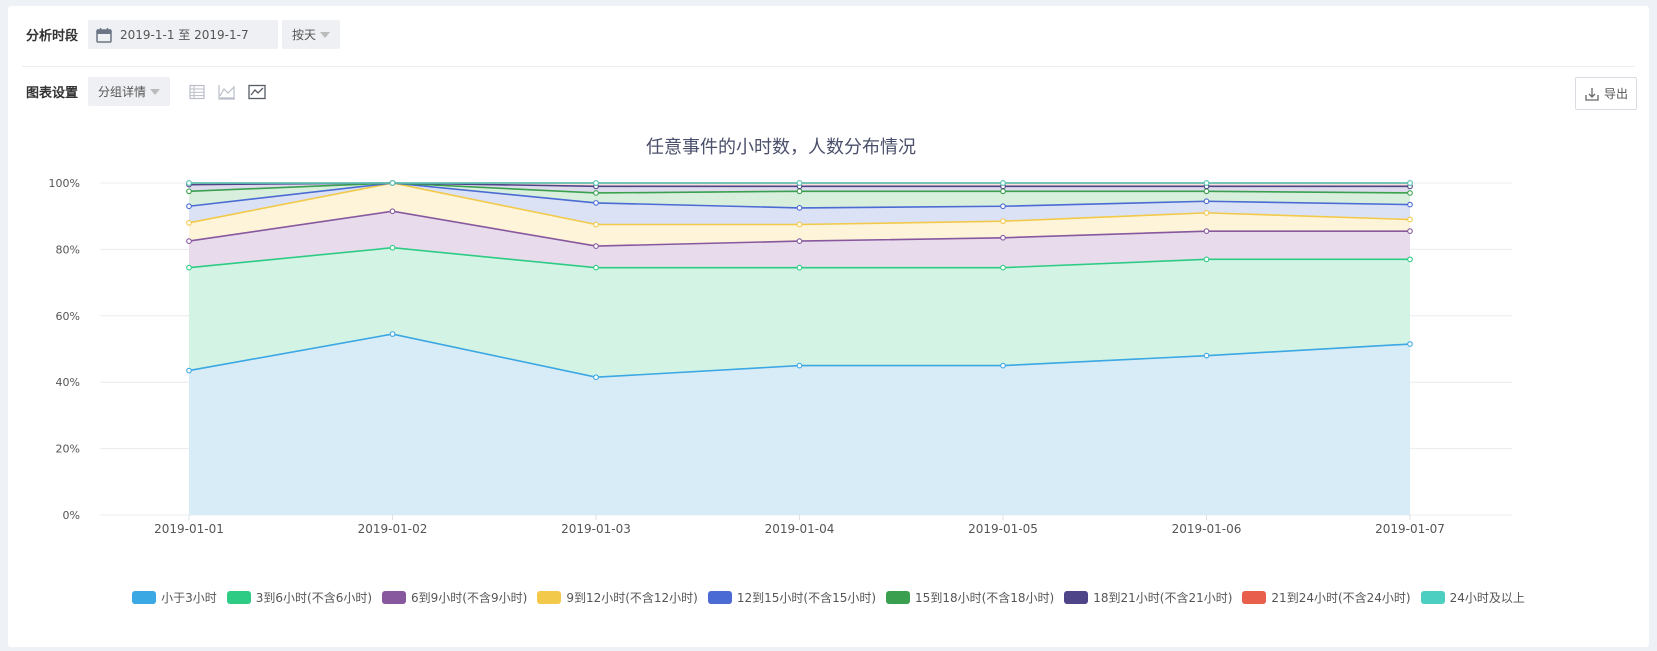  Describe the element at coordinates (800, 529) in the screenshot. I see `x-tick-label: 2019-01-04` at that location.